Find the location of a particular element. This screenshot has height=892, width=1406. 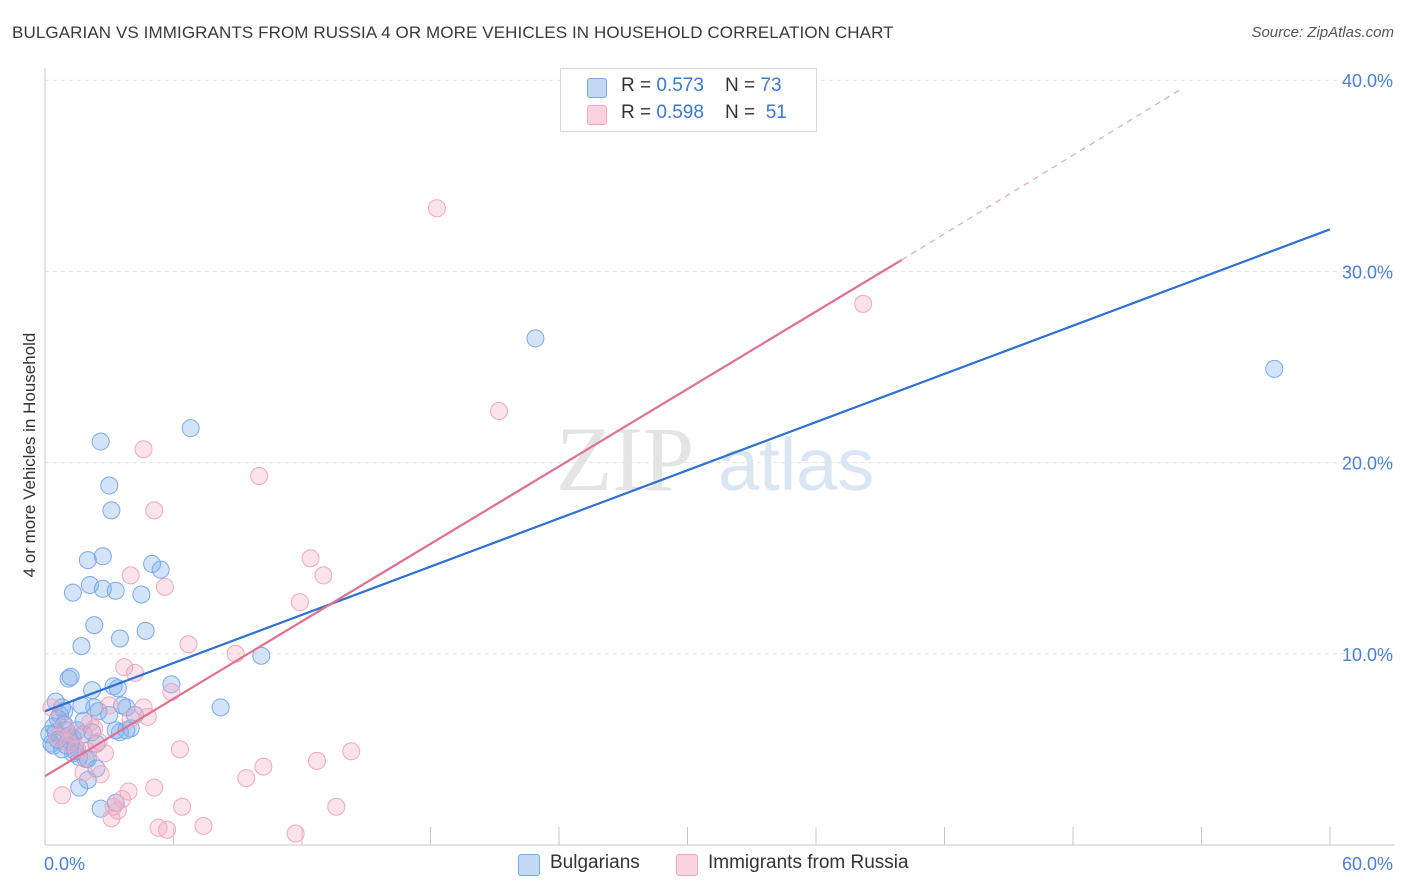

legend-text-russia: R = 0.598 N = 51 is located at coordinates (704, 113).